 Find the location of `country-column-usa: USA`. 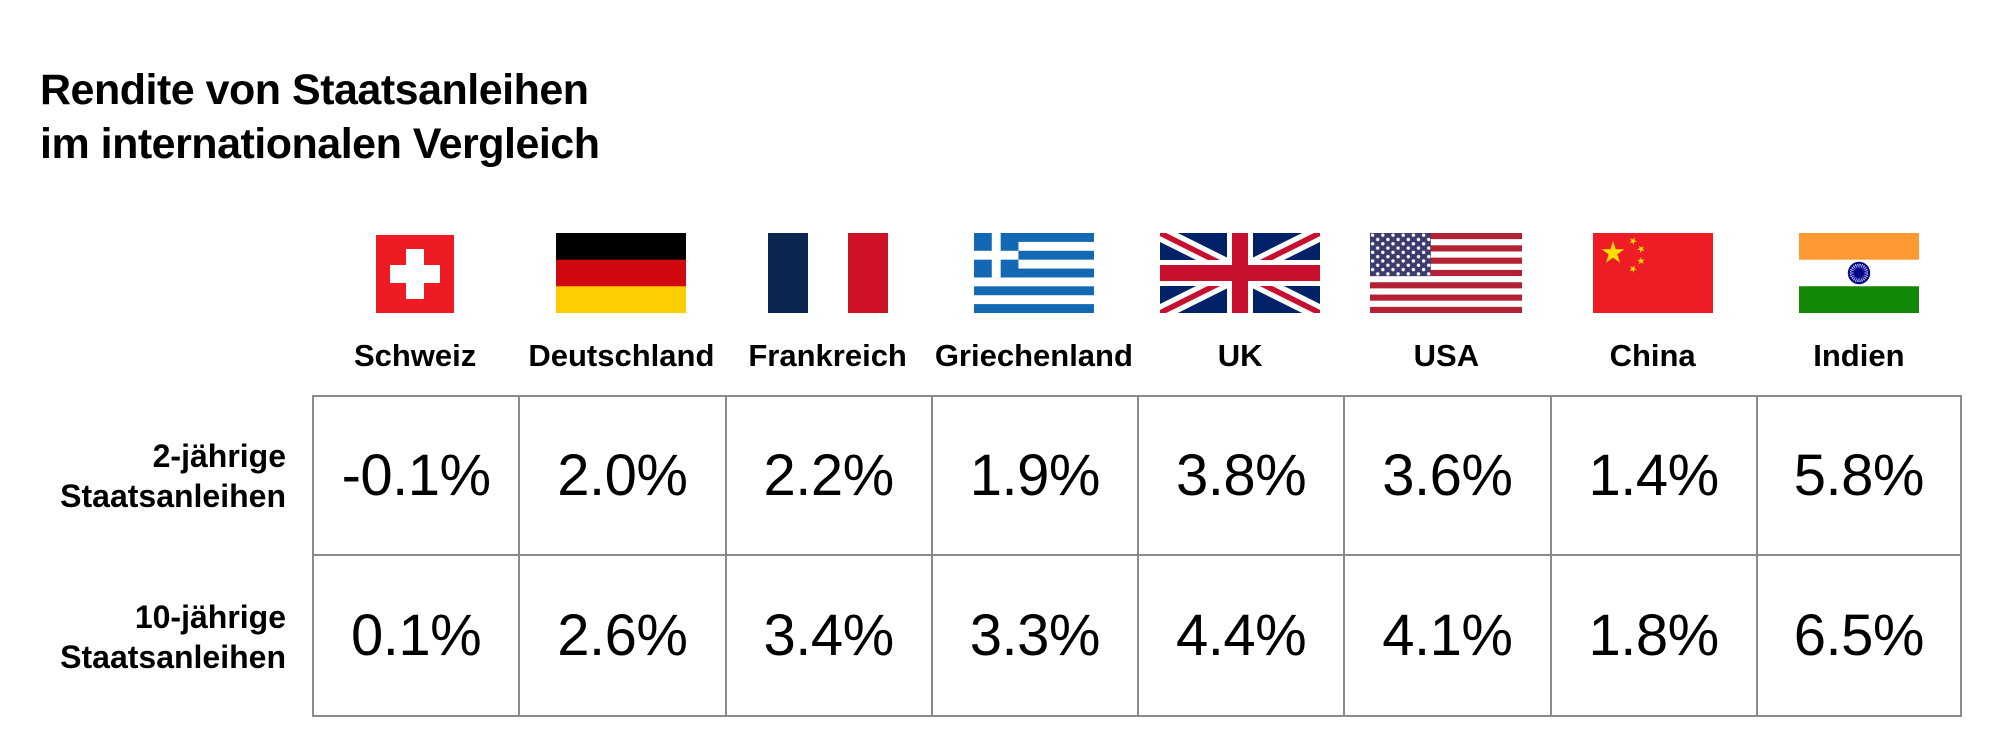

country-column-usa: USA is located at coordinates (1446, 302).